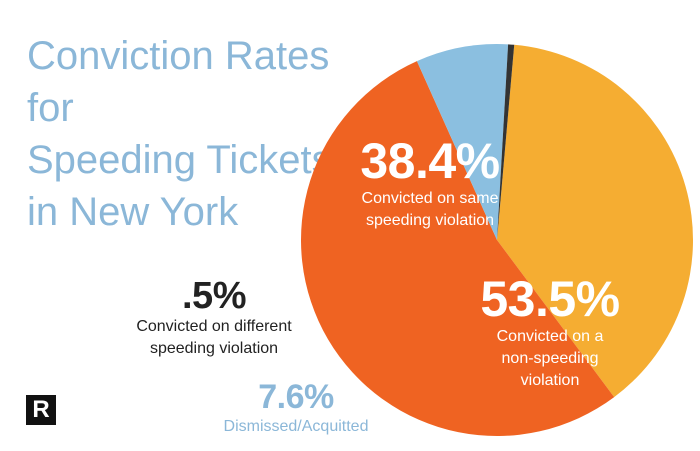  I want to click on data-label-38-4: 38.4%, so click(430, 161).